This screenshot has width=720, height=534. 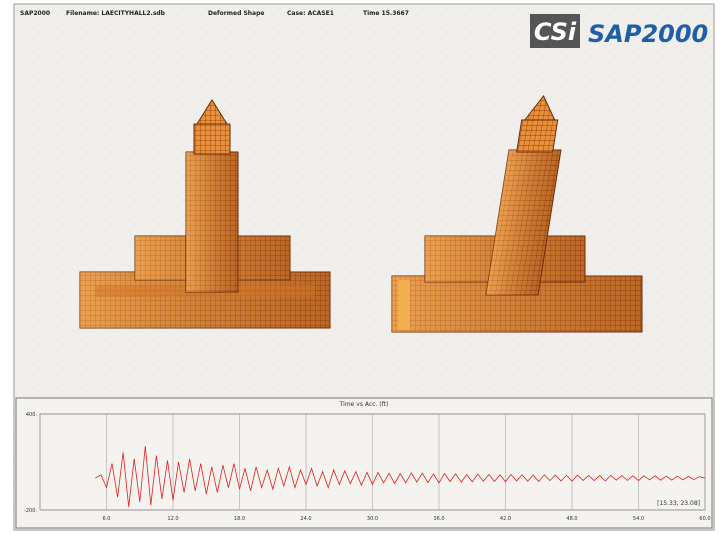 I want to click on x-tick-label: 24.0, so click(x=305, y=519).